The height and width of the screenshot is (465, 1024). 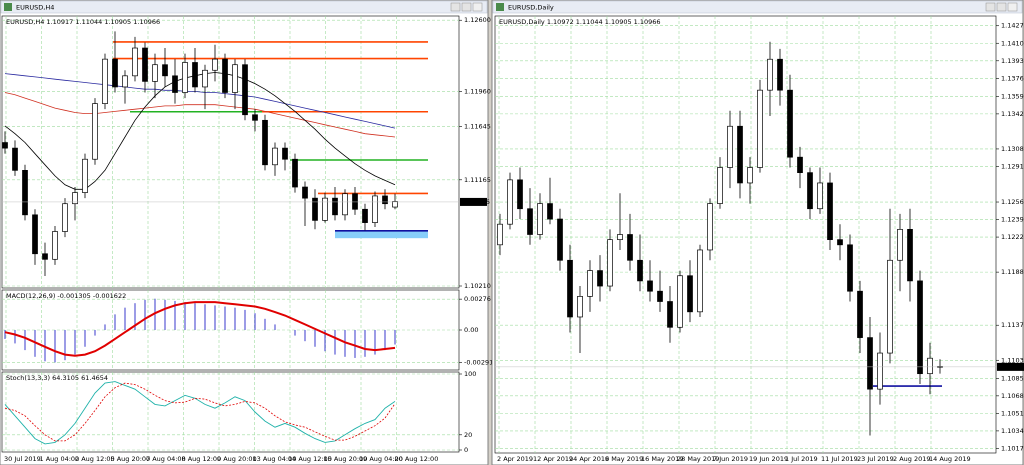 What do you see at coordinates (624, 459) in the screenshot?
I see `date-label: 6 May 2019` at bounding box center [624, 459].